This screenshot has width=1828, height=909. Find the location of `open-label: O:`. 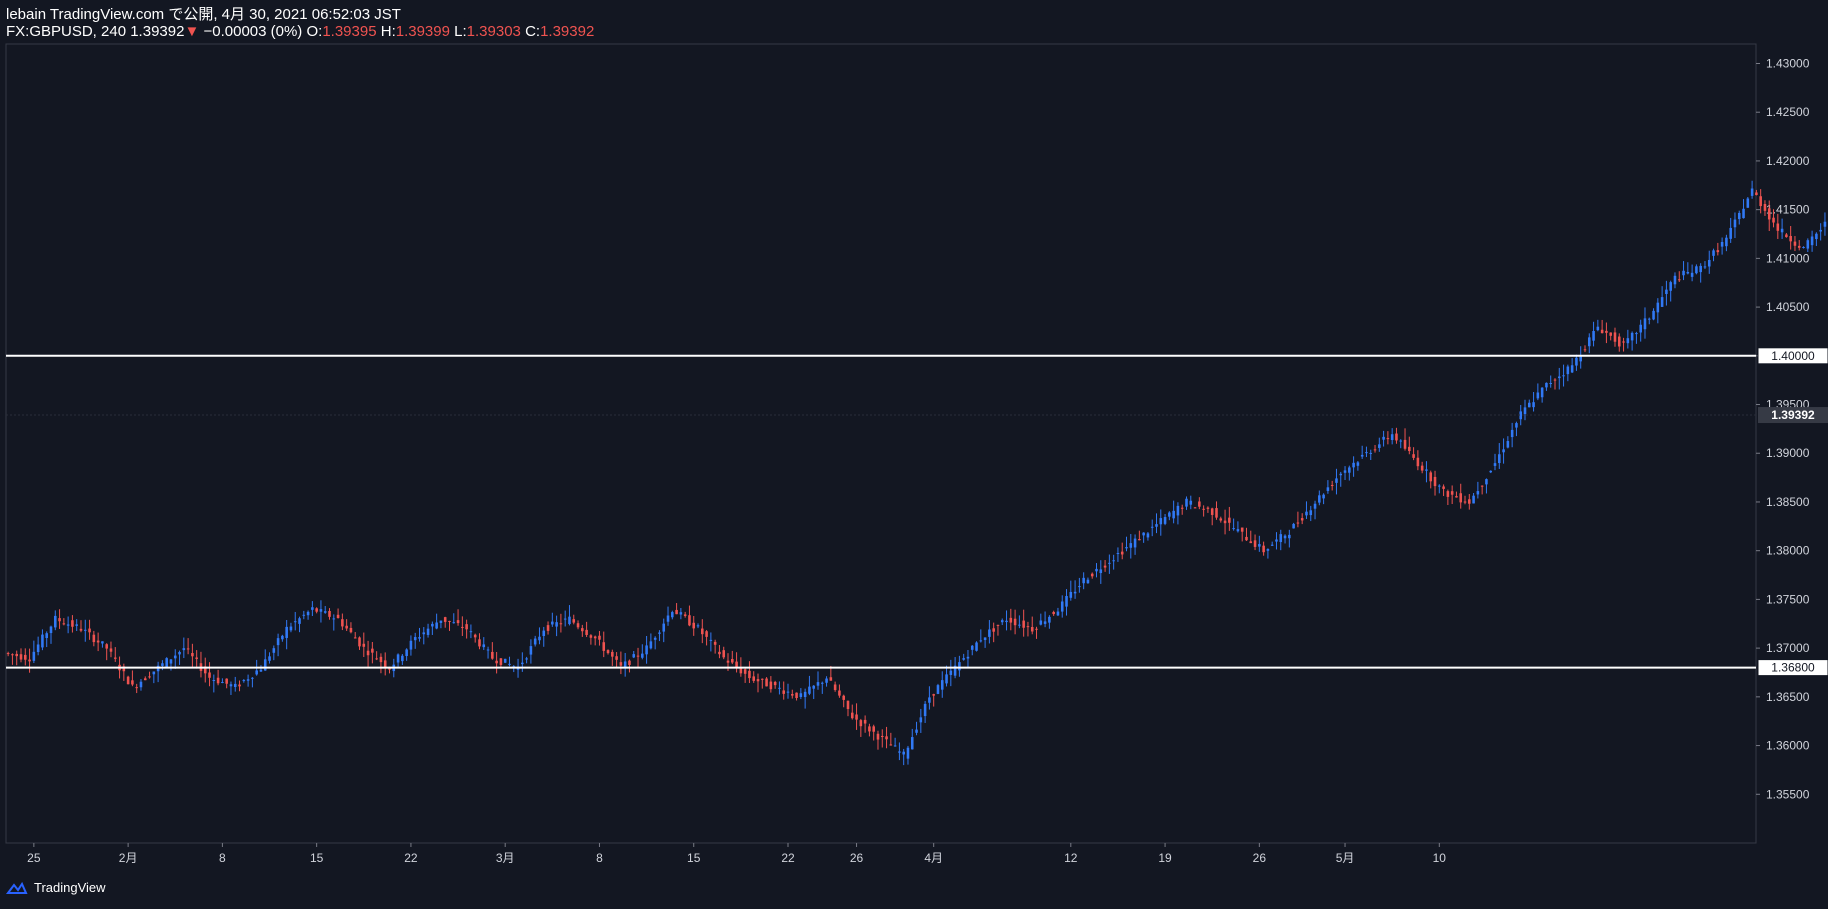

open-label: O: is located at coordinates (314, 31).